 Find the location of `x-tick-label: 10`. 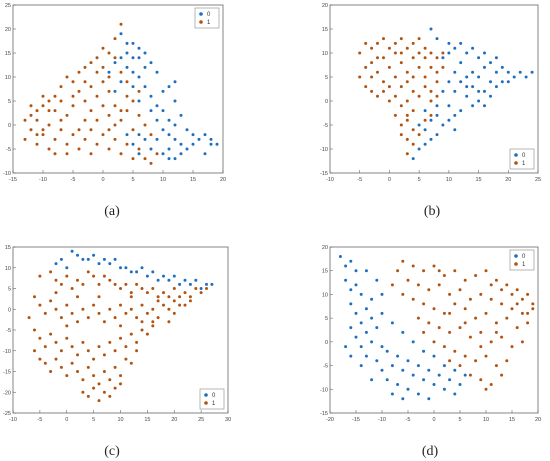

x-tick-label: 10 is located at coordinates (163, 180).